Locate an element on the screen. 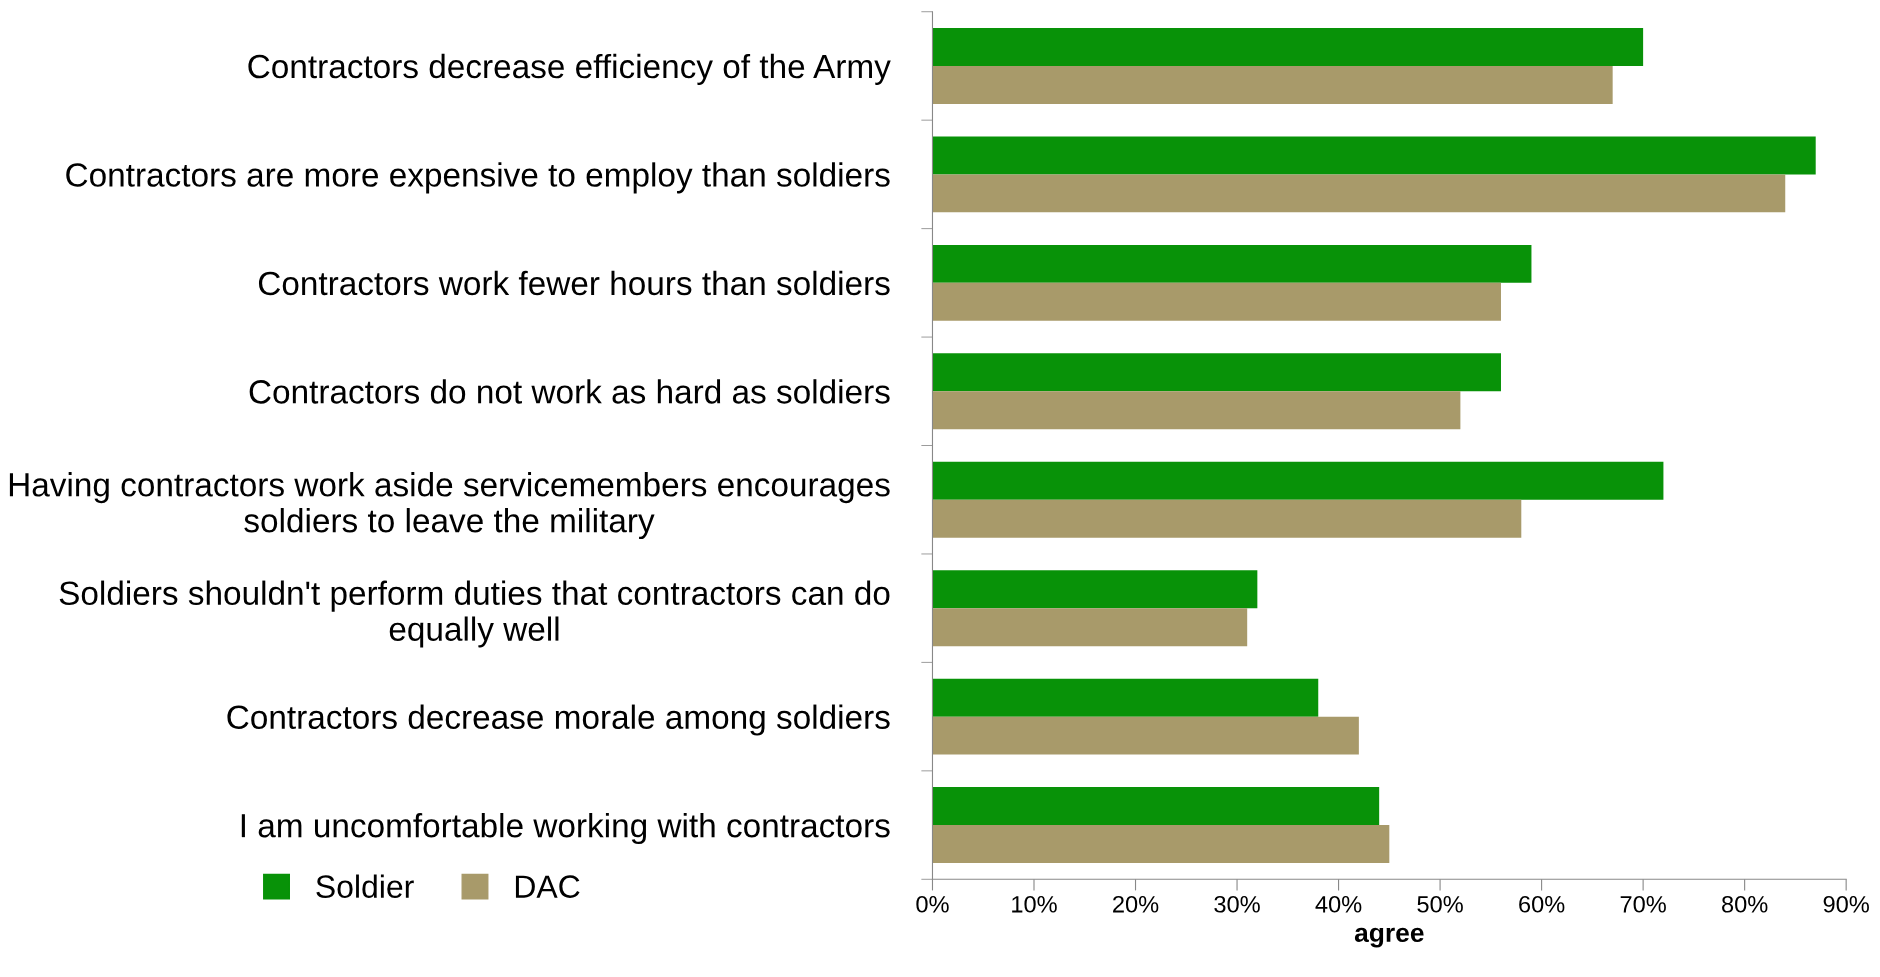 The height and width of the screenshot is (977, 1880). x-tick-label: 80% is located at coordinates (1745, 904).